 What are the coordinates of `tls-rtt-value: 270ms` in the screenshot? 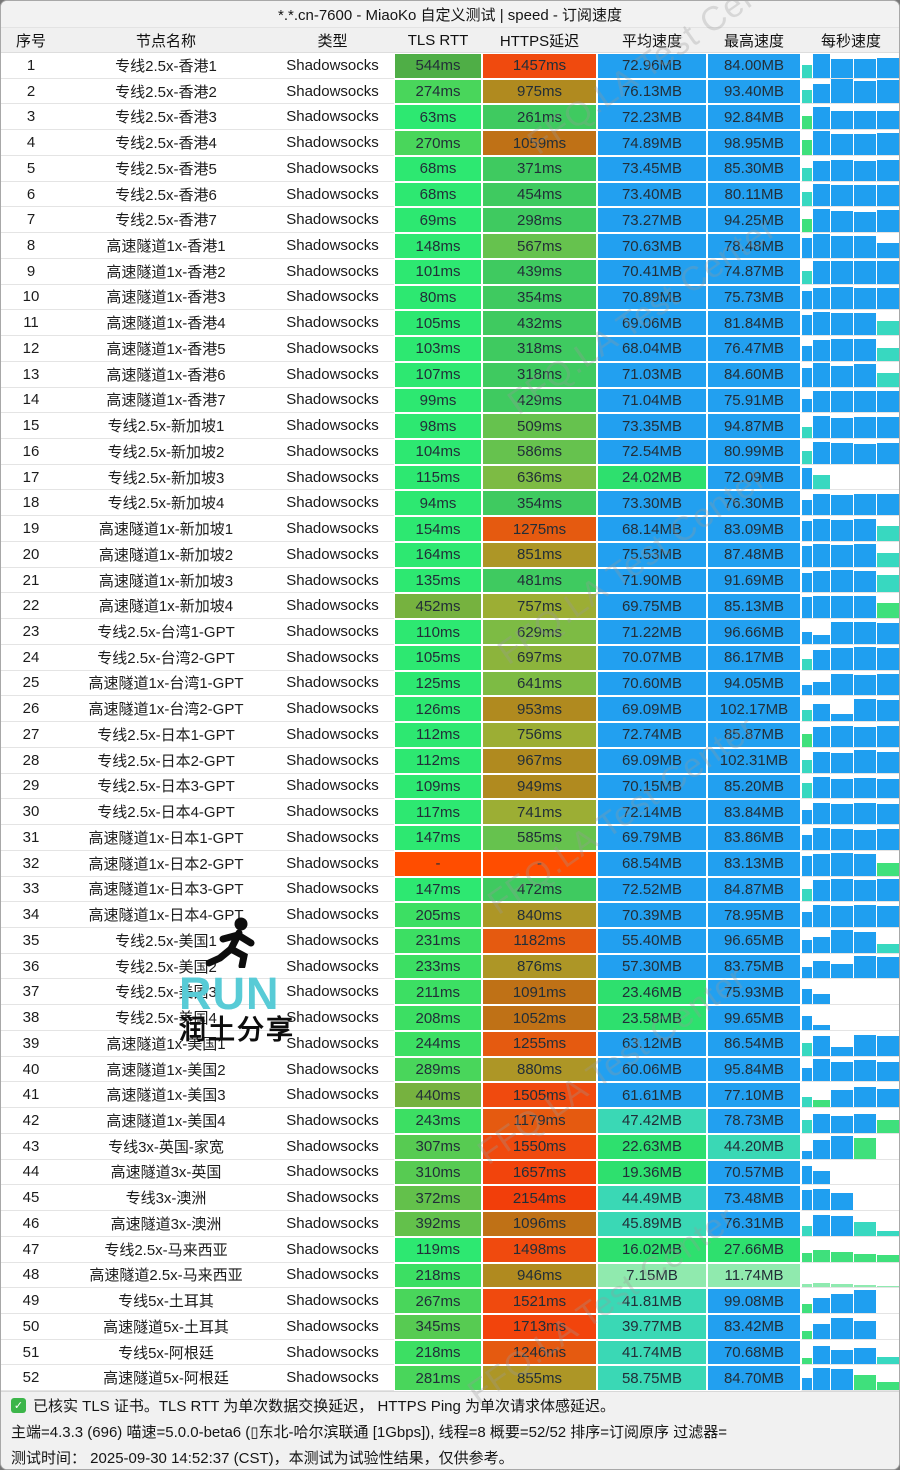 It's located at (438, 143).